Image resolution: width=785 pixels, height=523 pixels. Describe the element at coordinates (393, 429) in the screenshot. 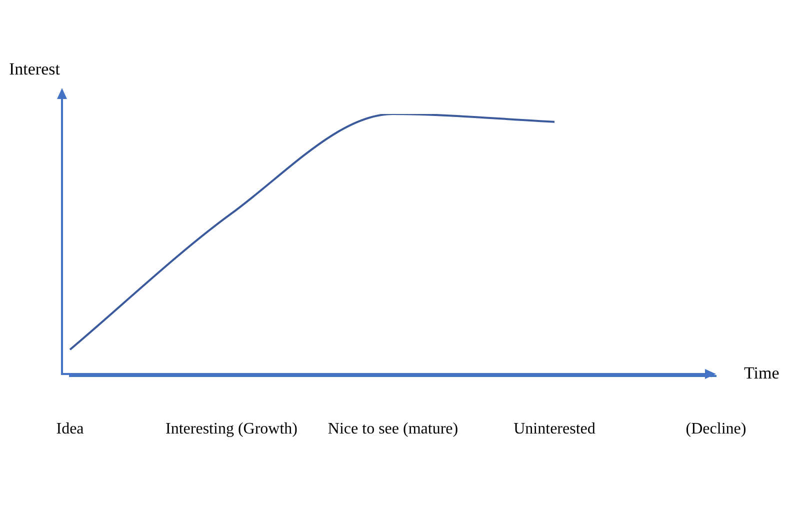

I see `x-tick-label: Nice to see (mature)` at that location.